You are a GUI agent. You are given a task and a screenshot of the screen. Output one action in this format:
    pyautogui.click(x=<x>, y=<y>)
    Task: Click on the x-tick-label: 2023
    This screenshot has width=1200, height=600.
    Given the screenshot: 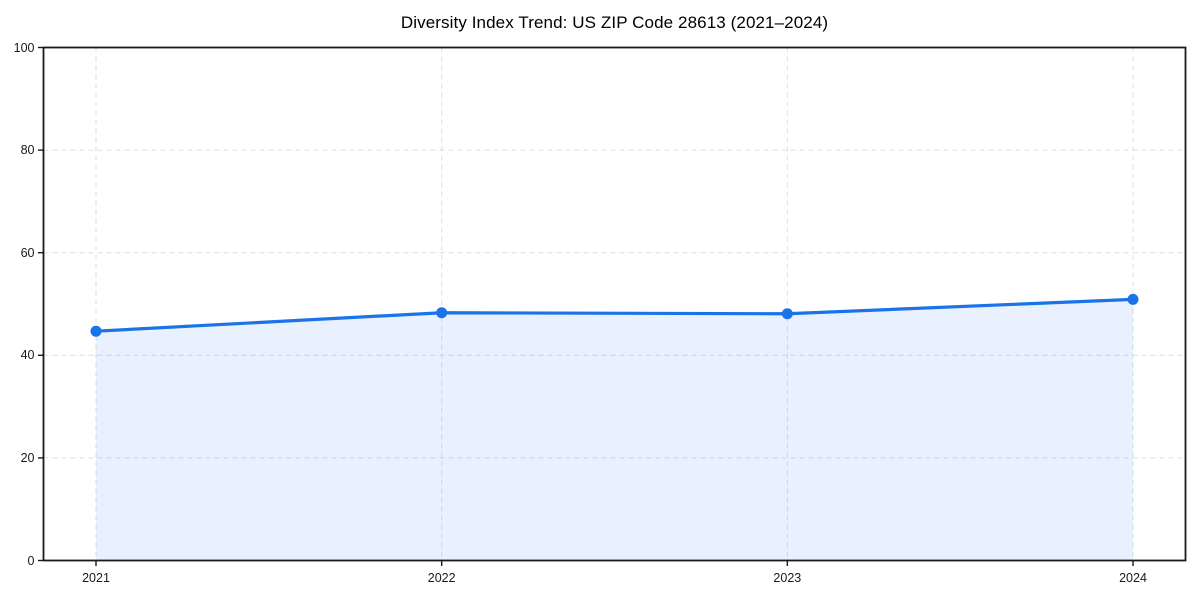 What is the action you would take?
    pyautogui.click(x=787, y=577)
    